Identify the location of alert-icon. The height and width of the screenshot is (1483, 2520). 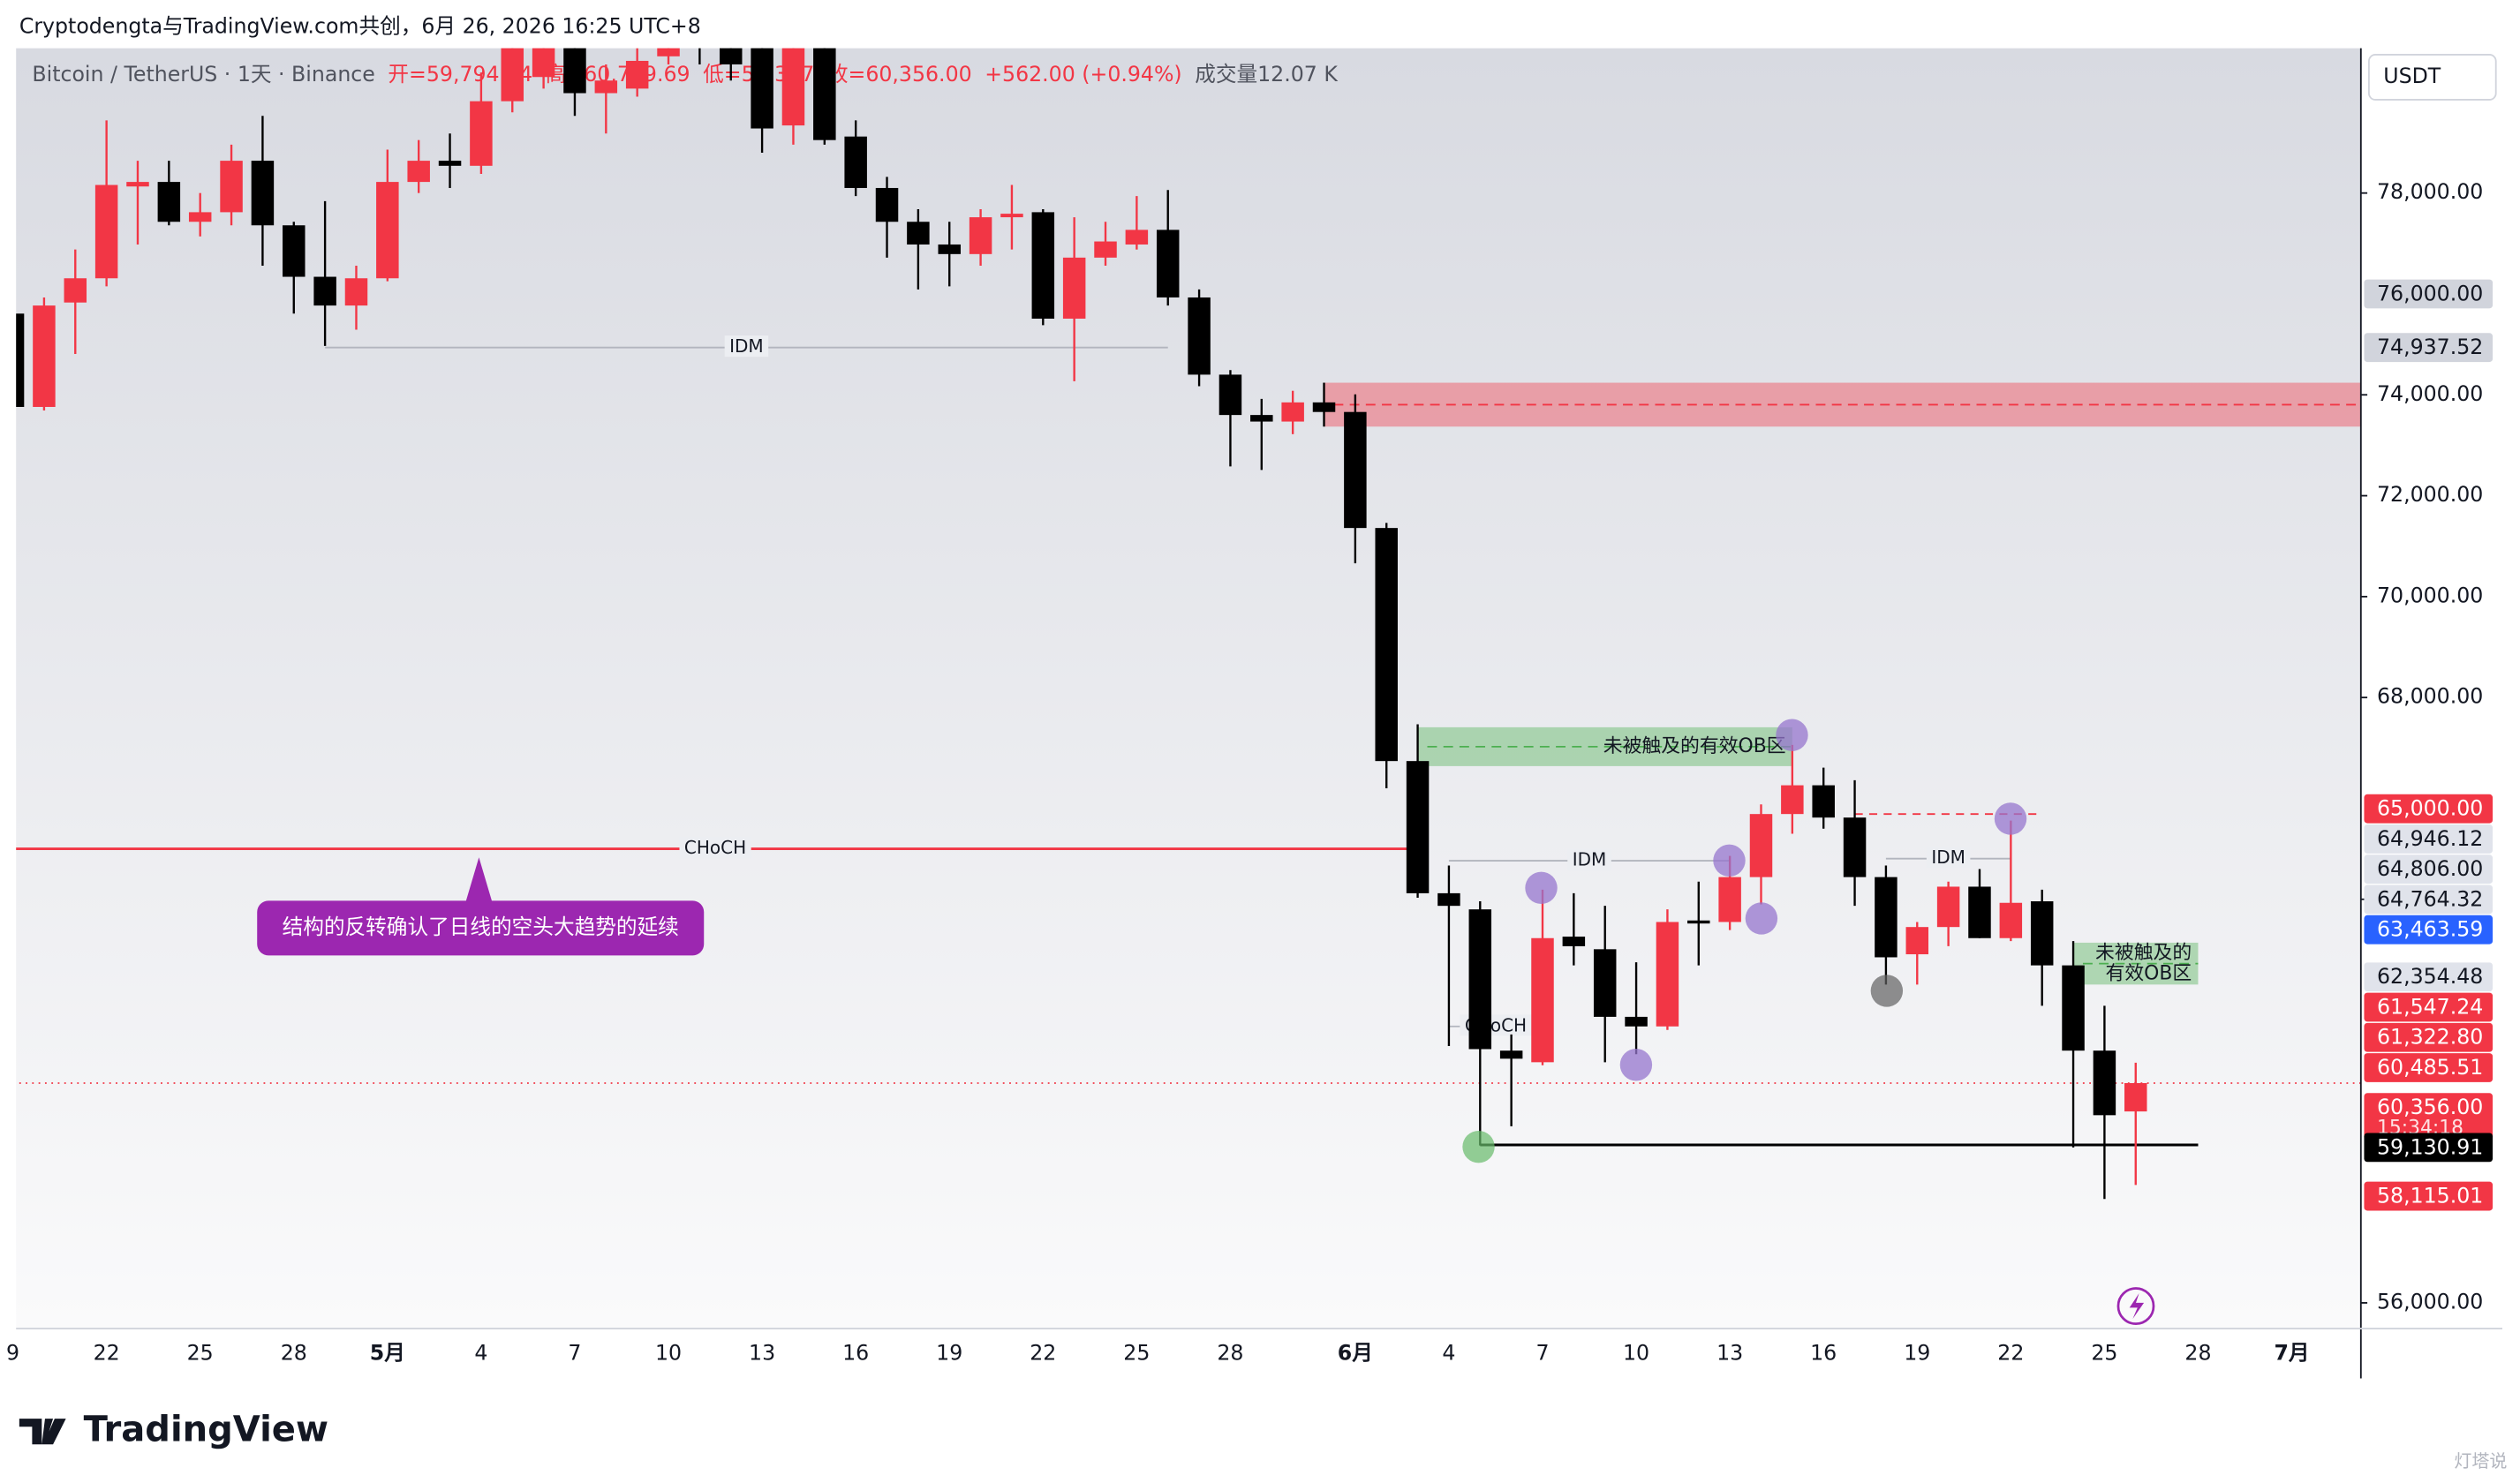
(2135, 1306).